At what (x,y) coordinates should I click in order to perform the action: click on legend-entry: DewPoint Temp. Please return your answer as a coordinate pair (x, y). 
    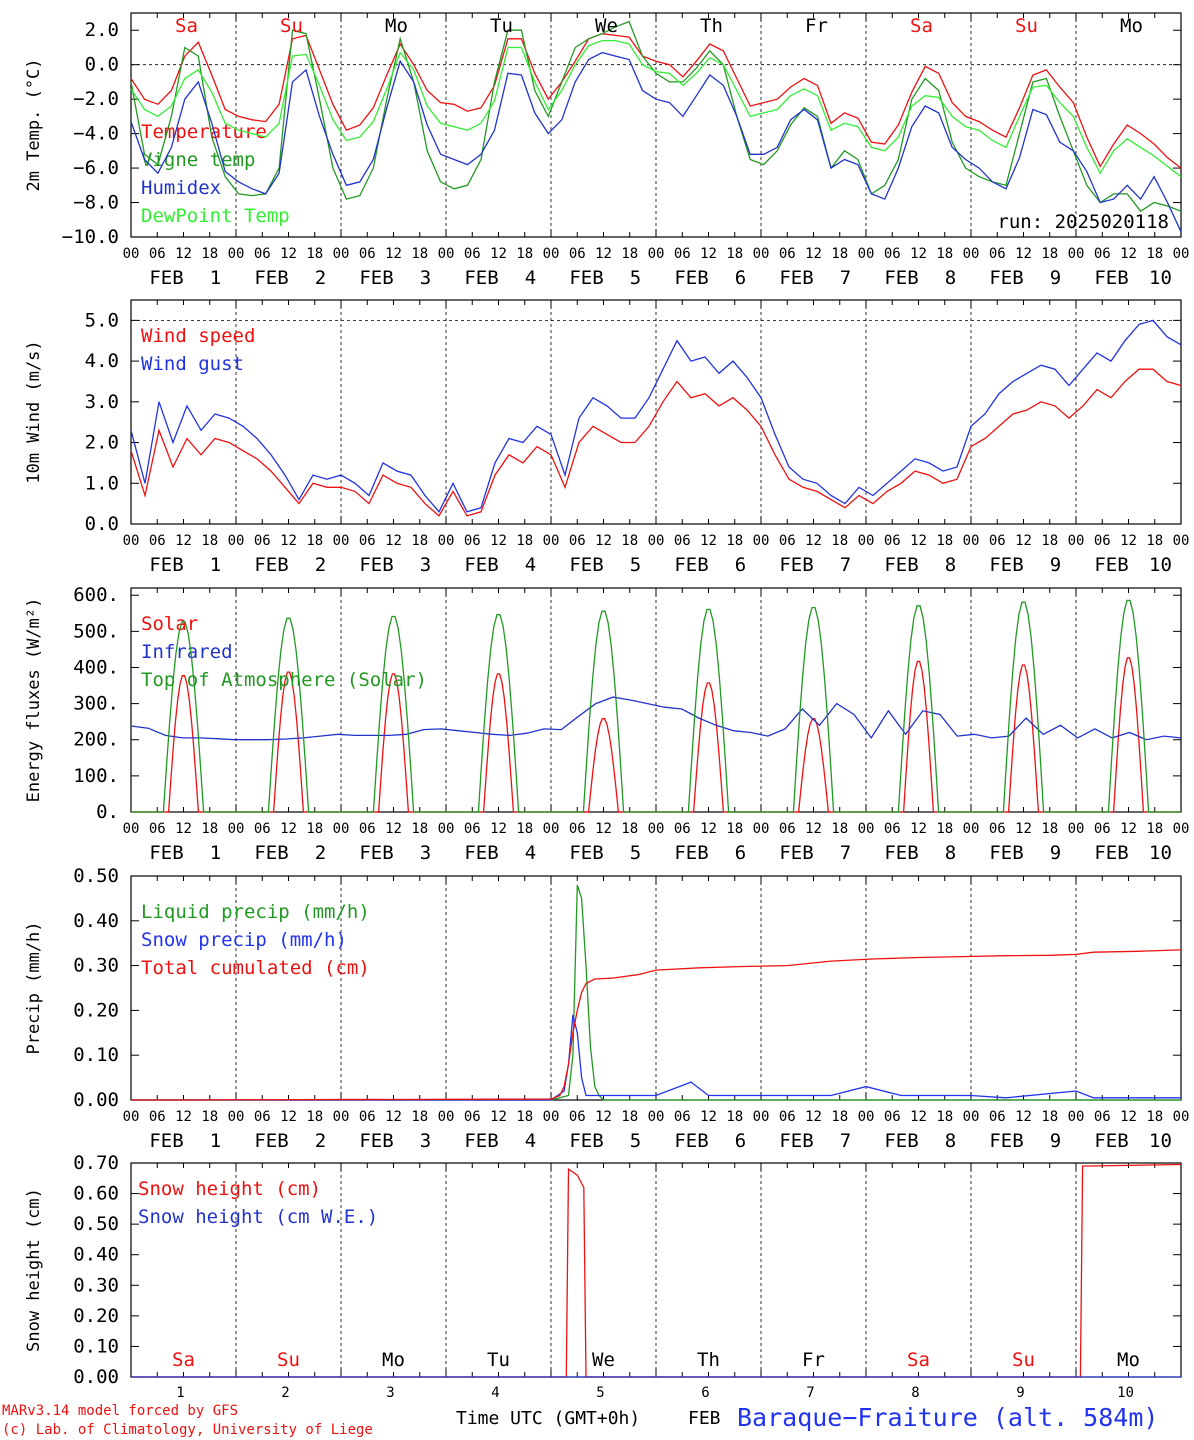
    Looking at the image, I should click on (215, 216).